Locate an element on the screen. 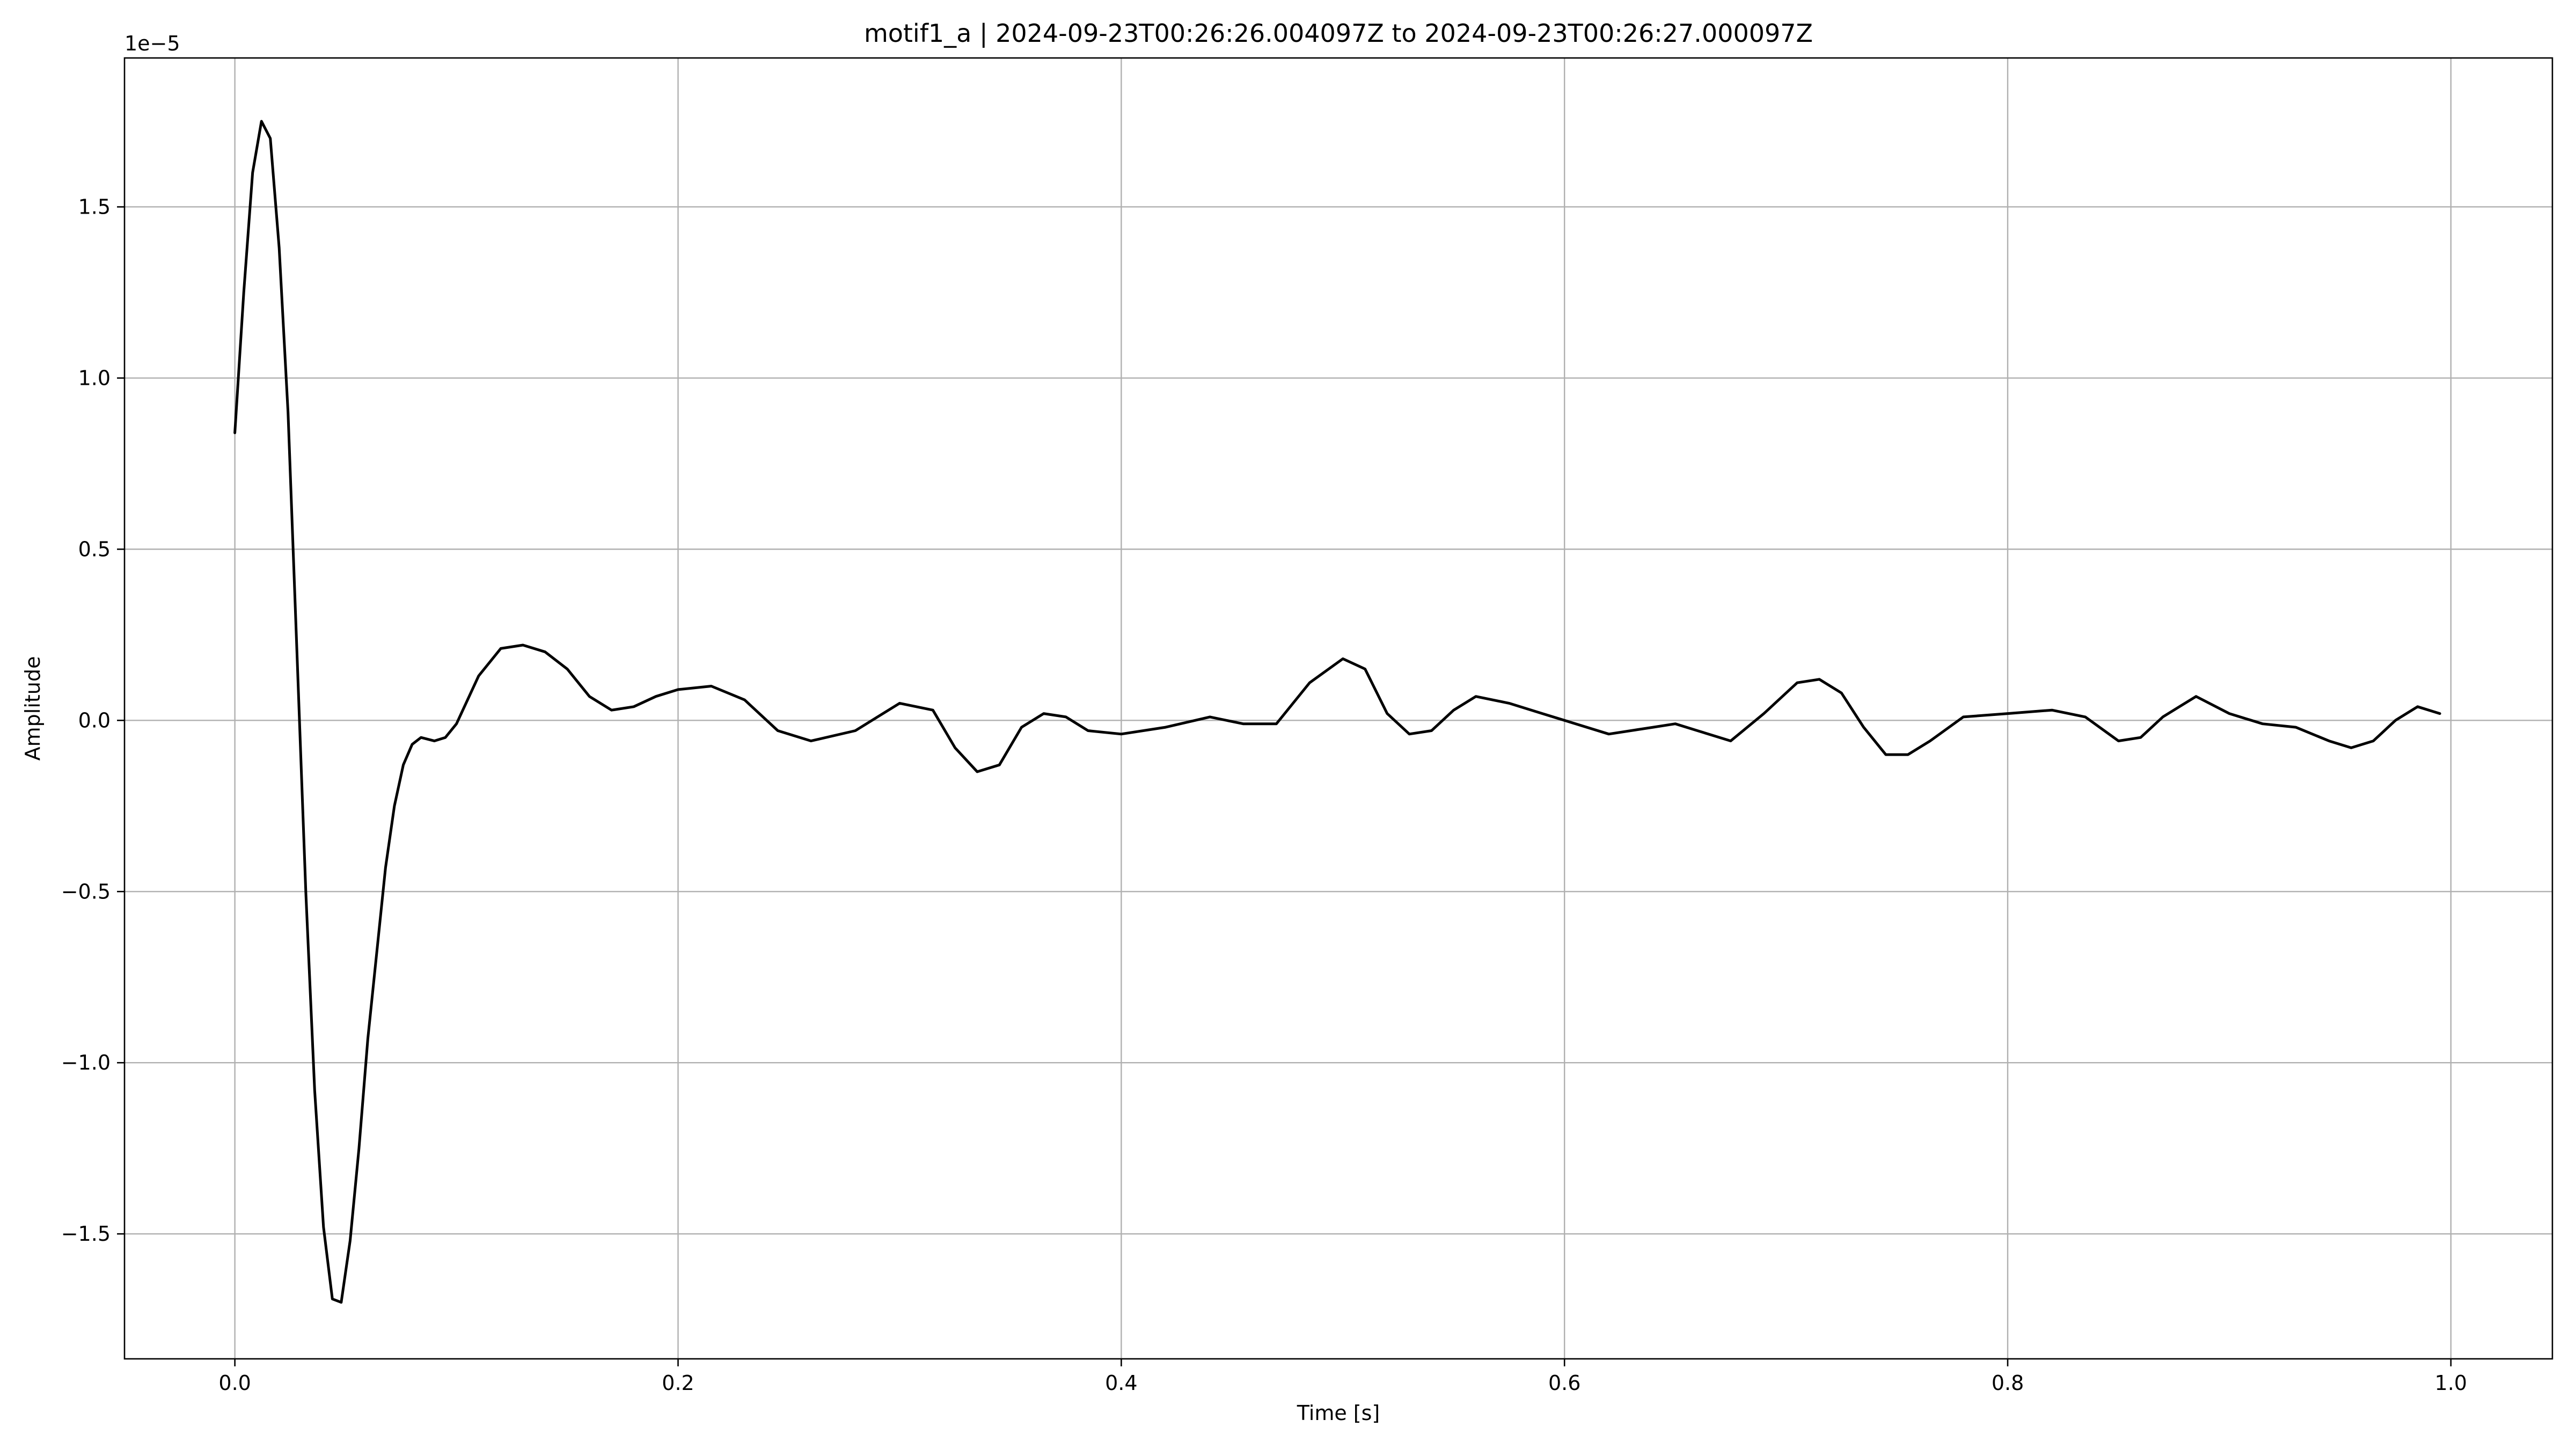  x-axis-label: Time [s] is located at coordinates (1338, 1413).